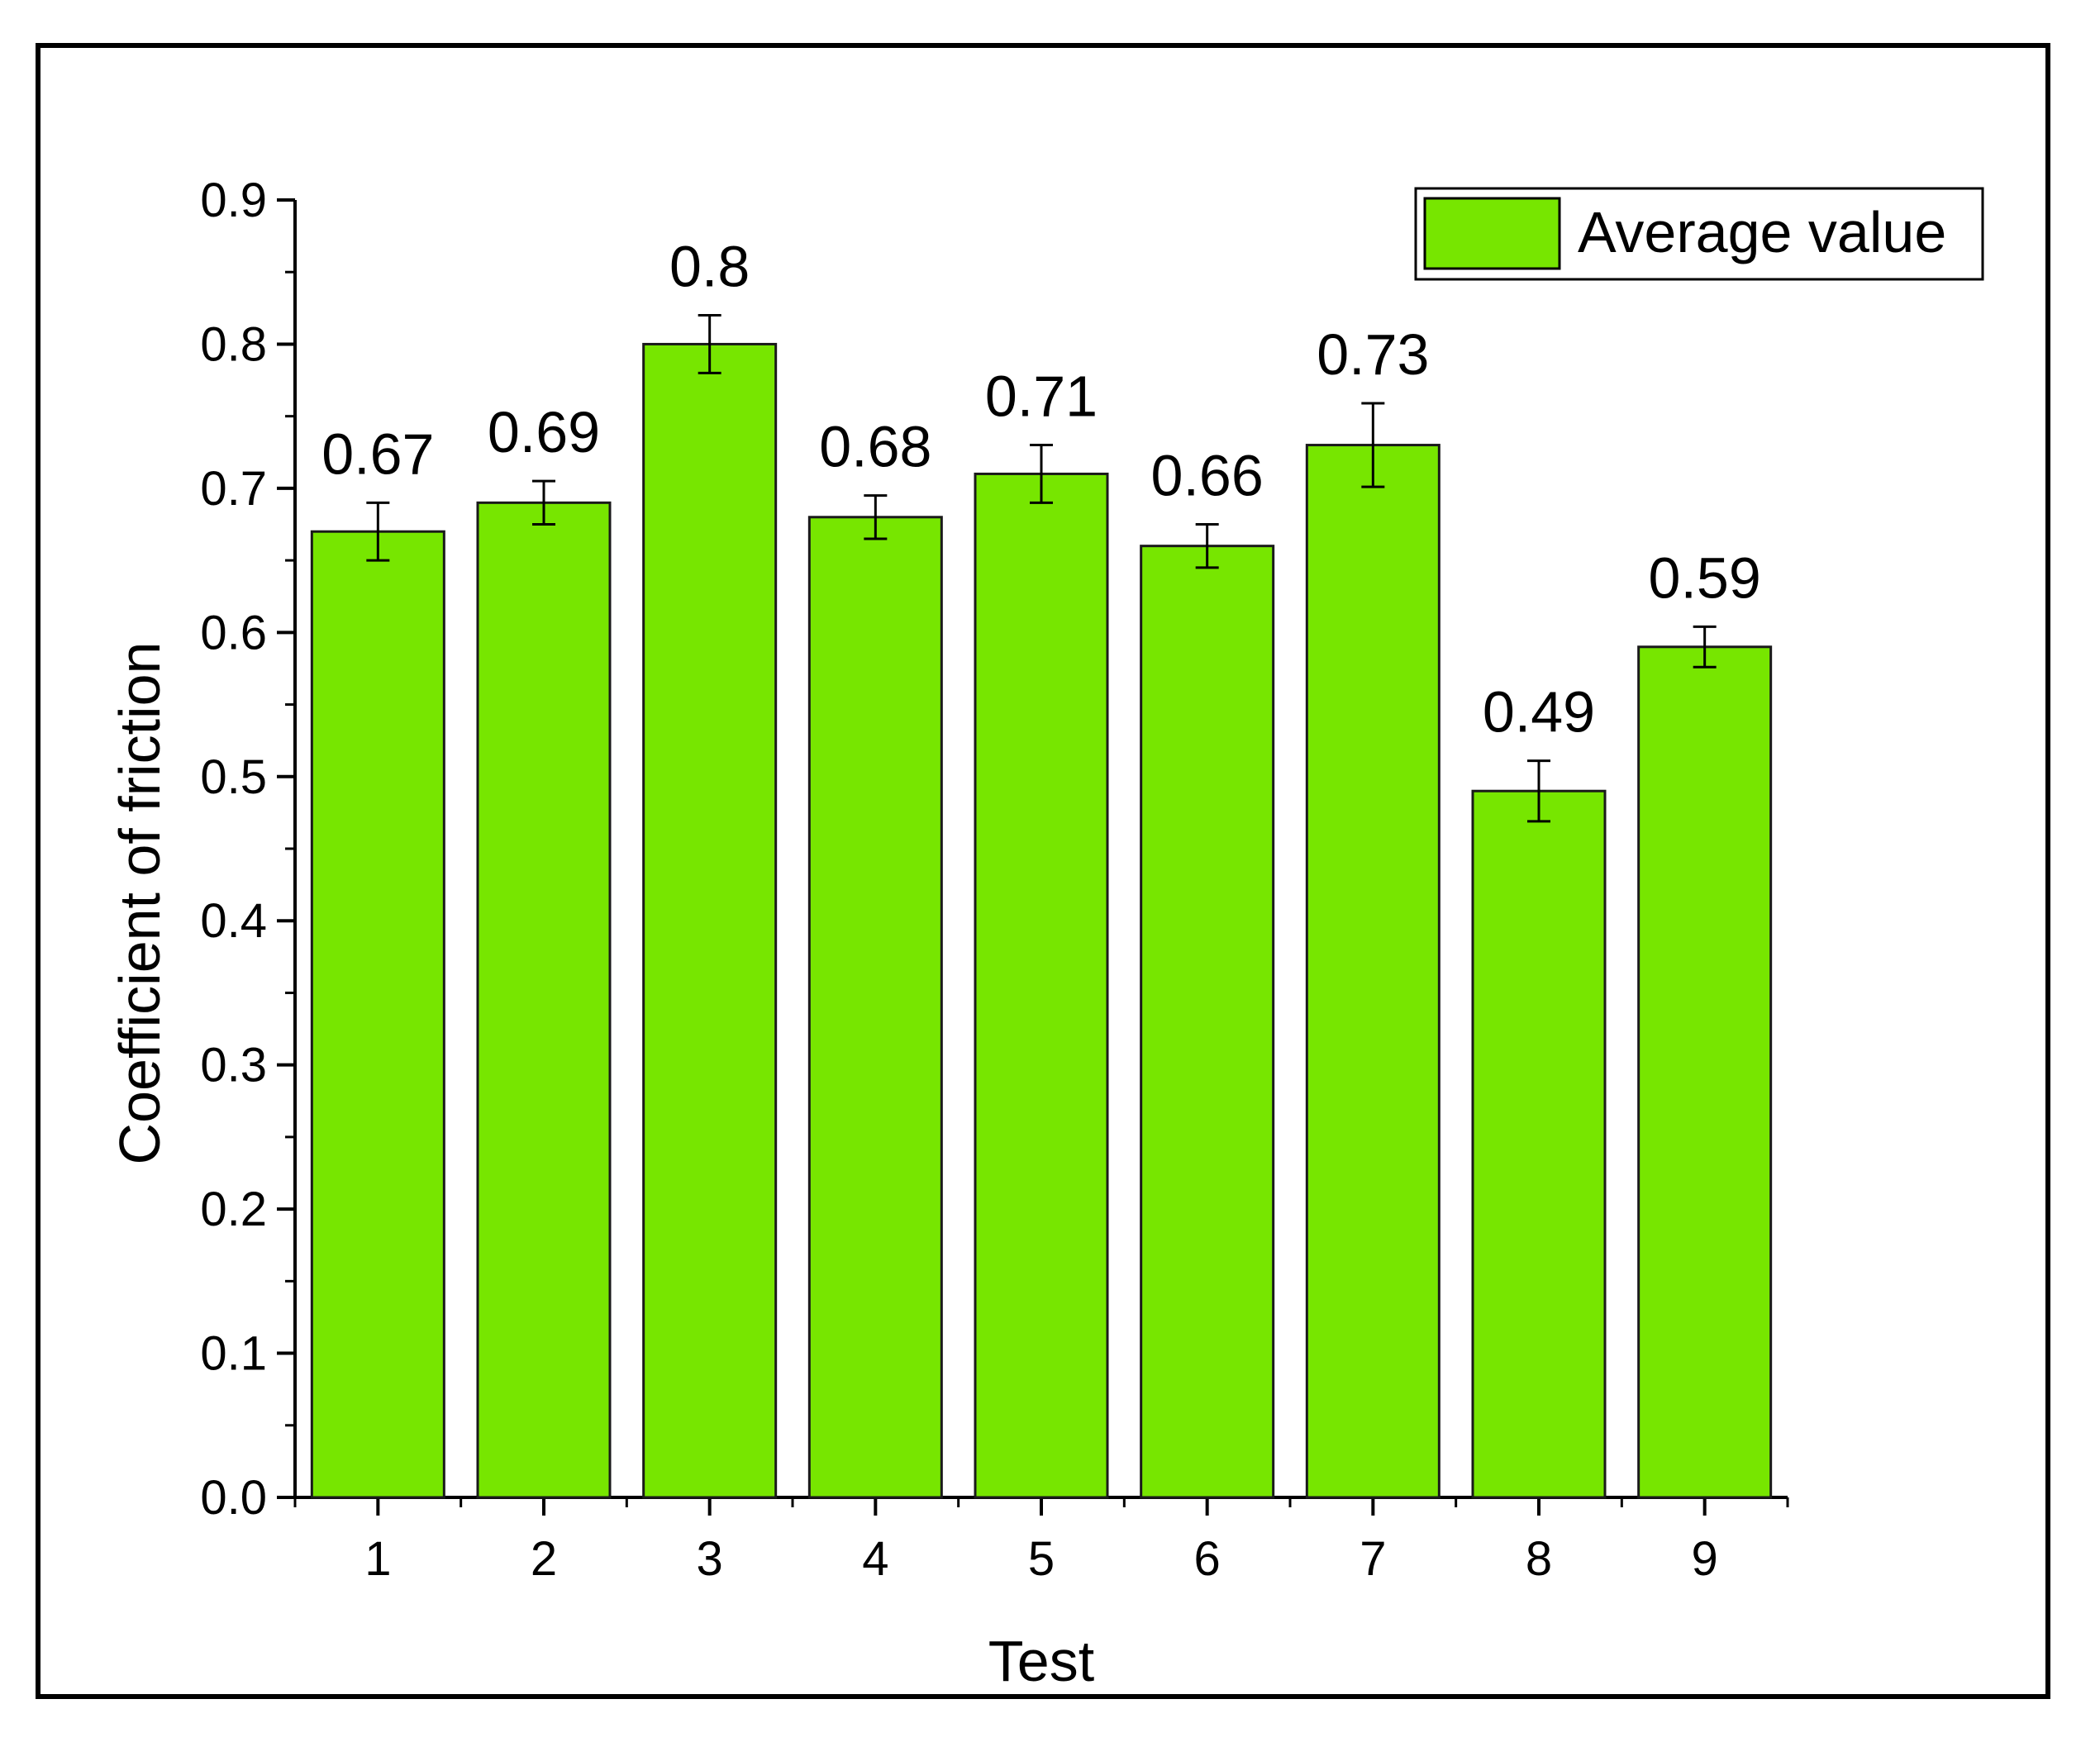  I want to click on x-tick-label: 6, so click(1207, 1559).